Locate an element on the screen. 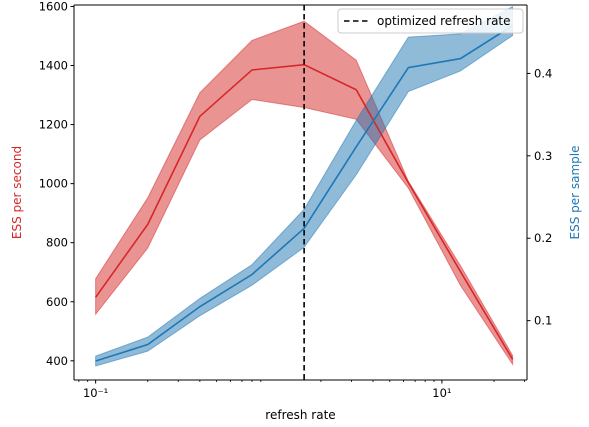 The height and width of the screenshot is (427, 589). x-axis-label: refresh rate is located at coordinates (300, 415).